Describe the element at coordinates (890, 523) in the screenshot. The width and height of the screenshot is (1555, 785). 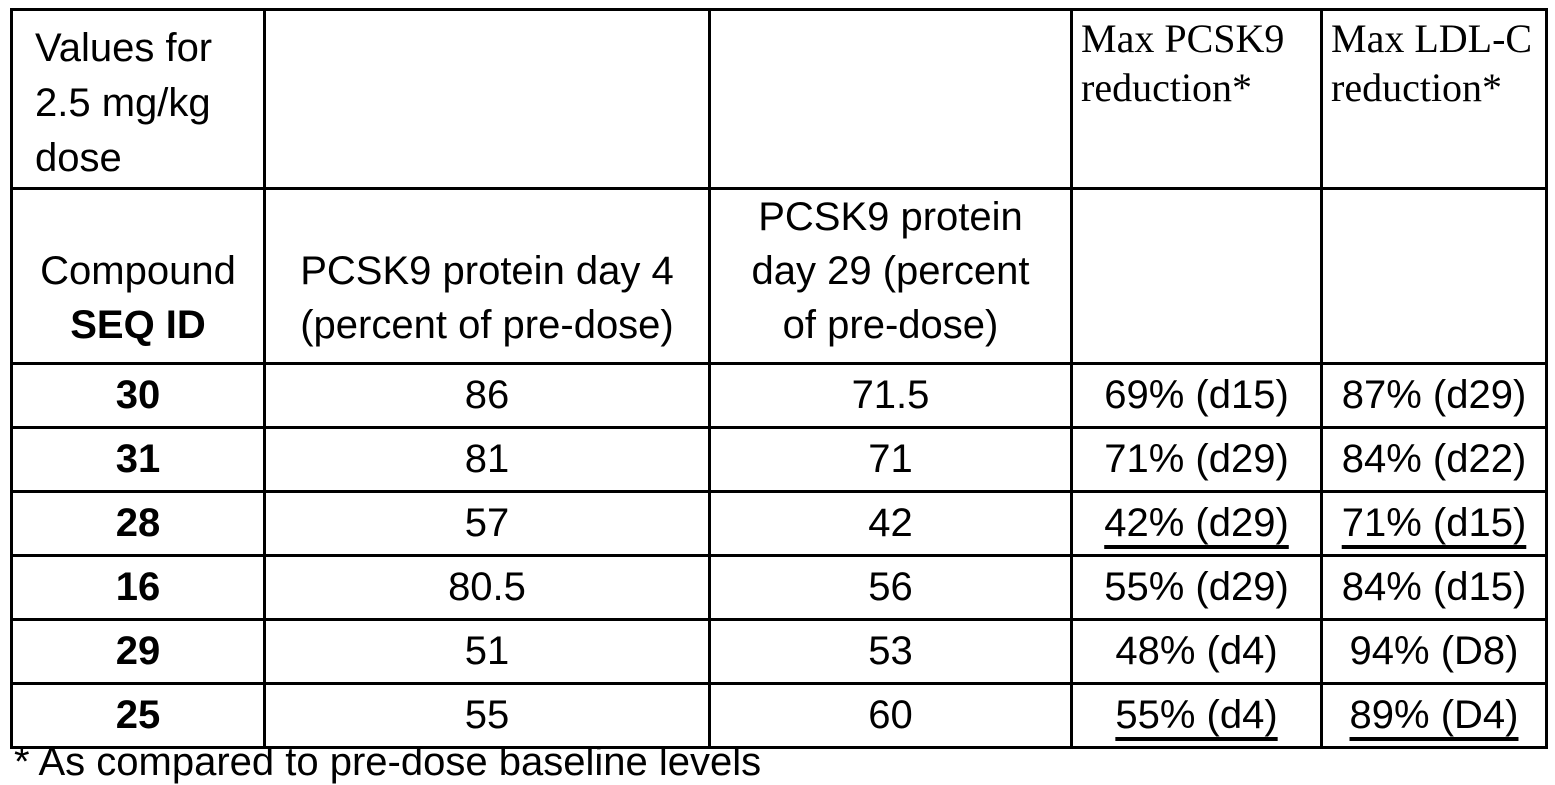
I see `day29-value-cell: 42` at that location.